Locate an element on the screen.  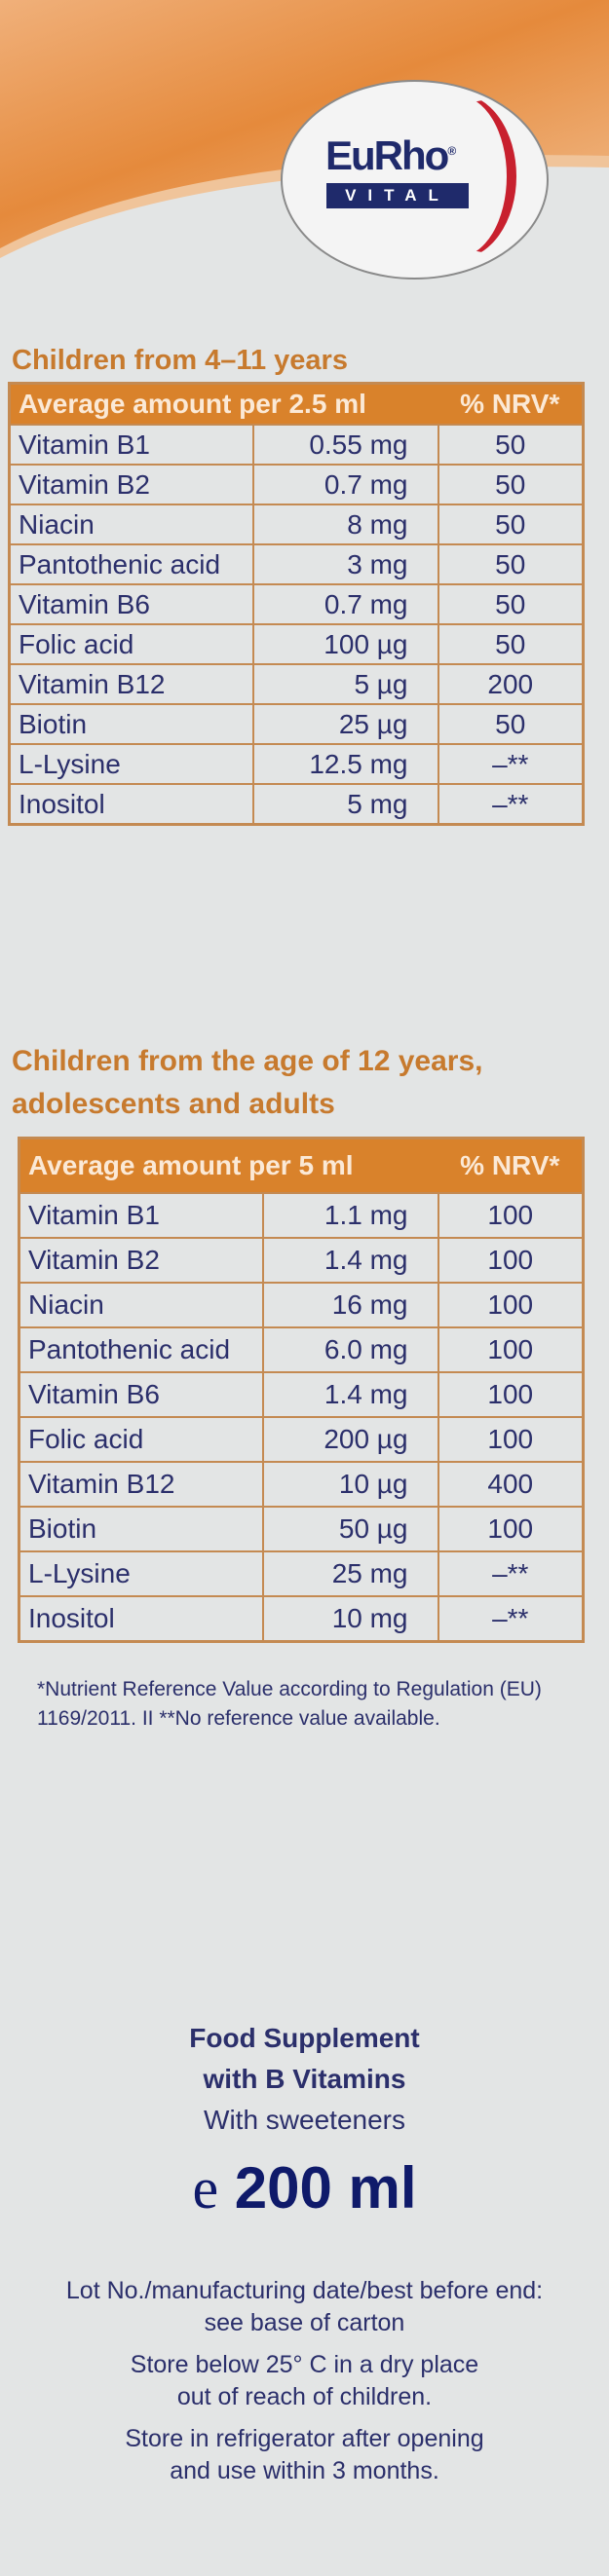
table-row: Pantothenic acid 3 mg 50 is located at coordinates (296, 564).